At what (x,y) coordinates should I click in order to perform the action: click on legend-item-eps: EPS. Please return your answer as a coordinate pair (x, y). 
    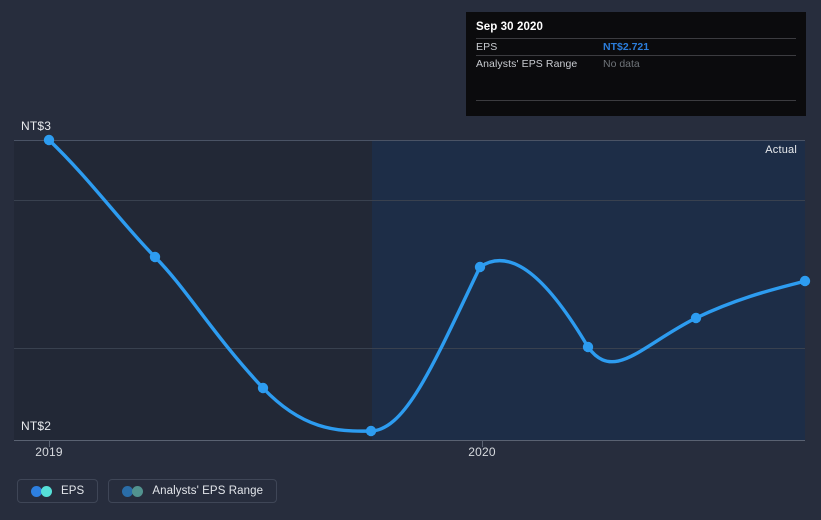
    Looking at the image, I should click on (58, 491).